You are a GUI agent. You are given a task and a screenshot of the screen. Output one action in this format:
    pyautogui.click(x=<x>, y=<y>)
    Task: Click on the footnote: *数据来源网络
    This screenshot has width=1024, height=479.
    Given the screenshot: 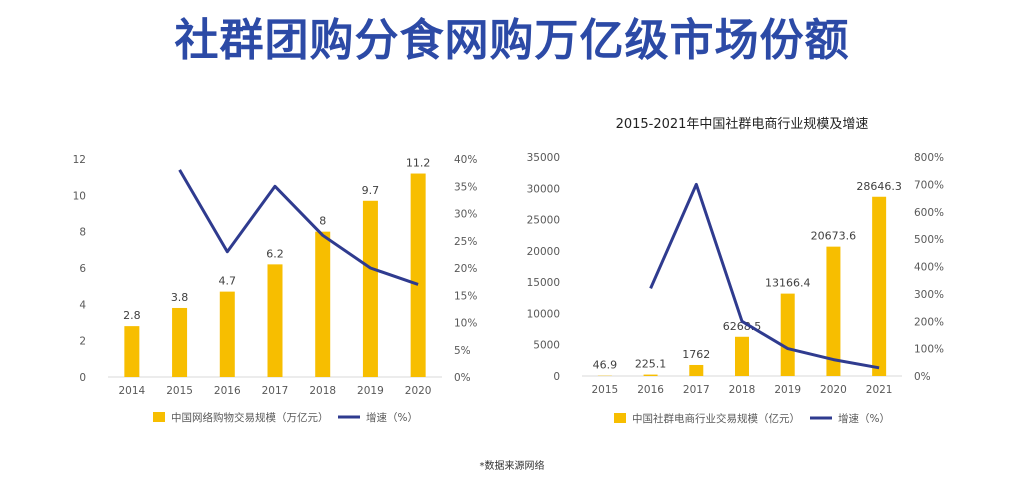 What is the action you would take?
    pyautogui.click(x=512, y=466)
    